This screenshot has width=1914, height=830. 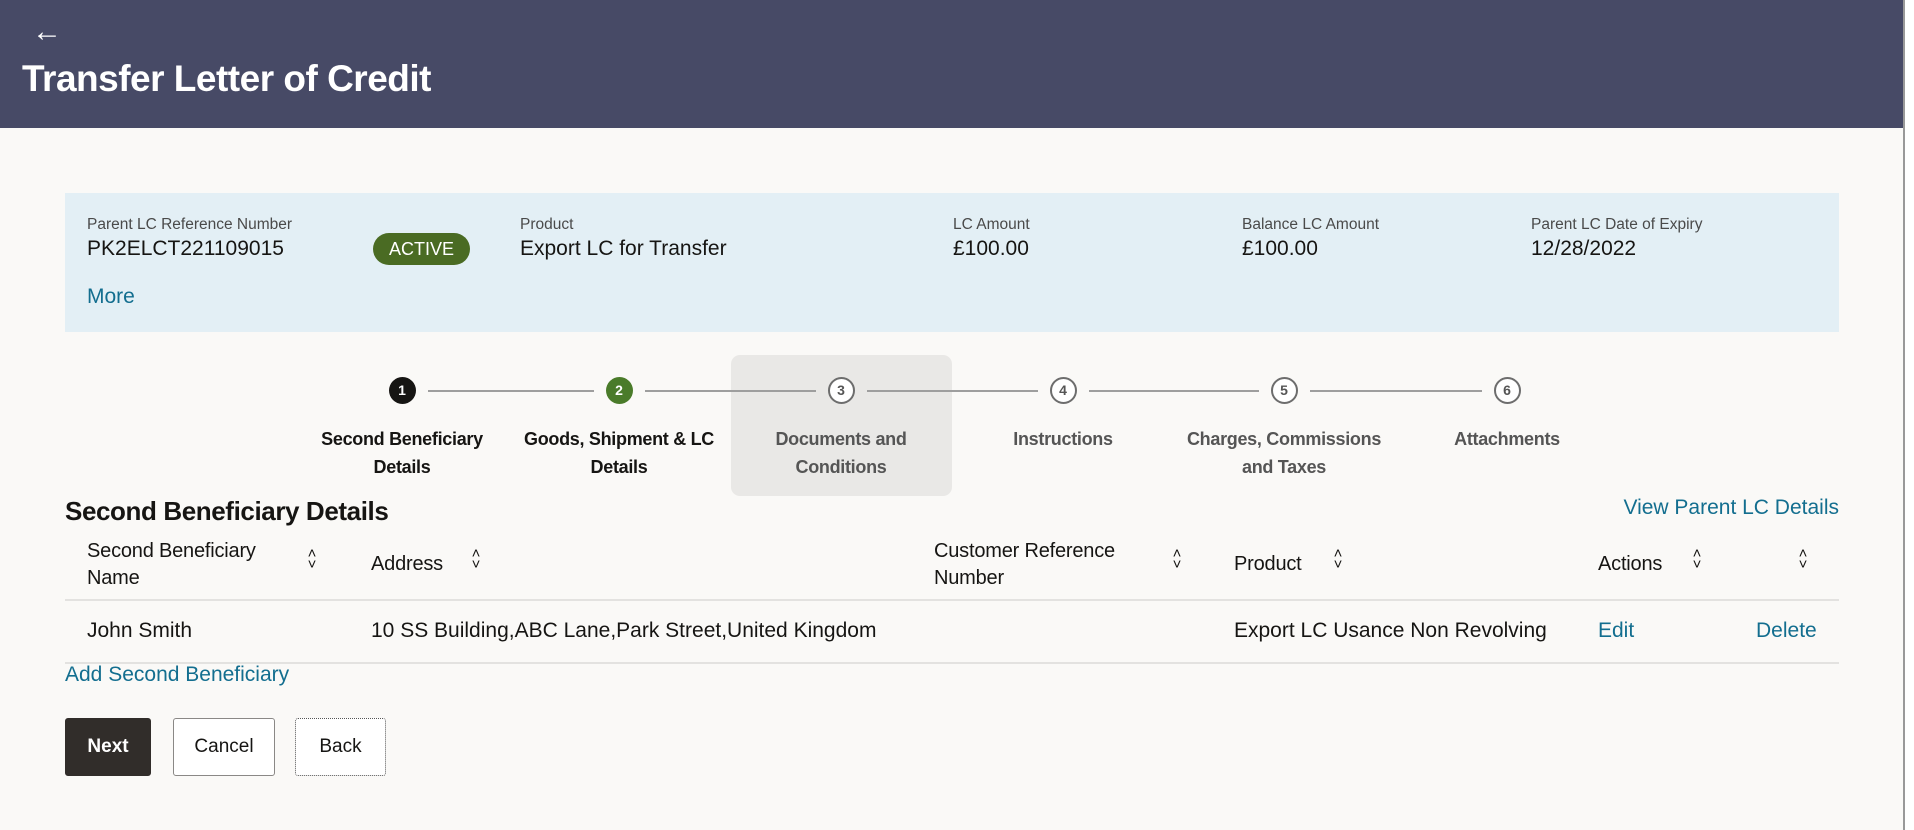 I want to click on step-label-line: Instructions, so click(x=1063, y=439).